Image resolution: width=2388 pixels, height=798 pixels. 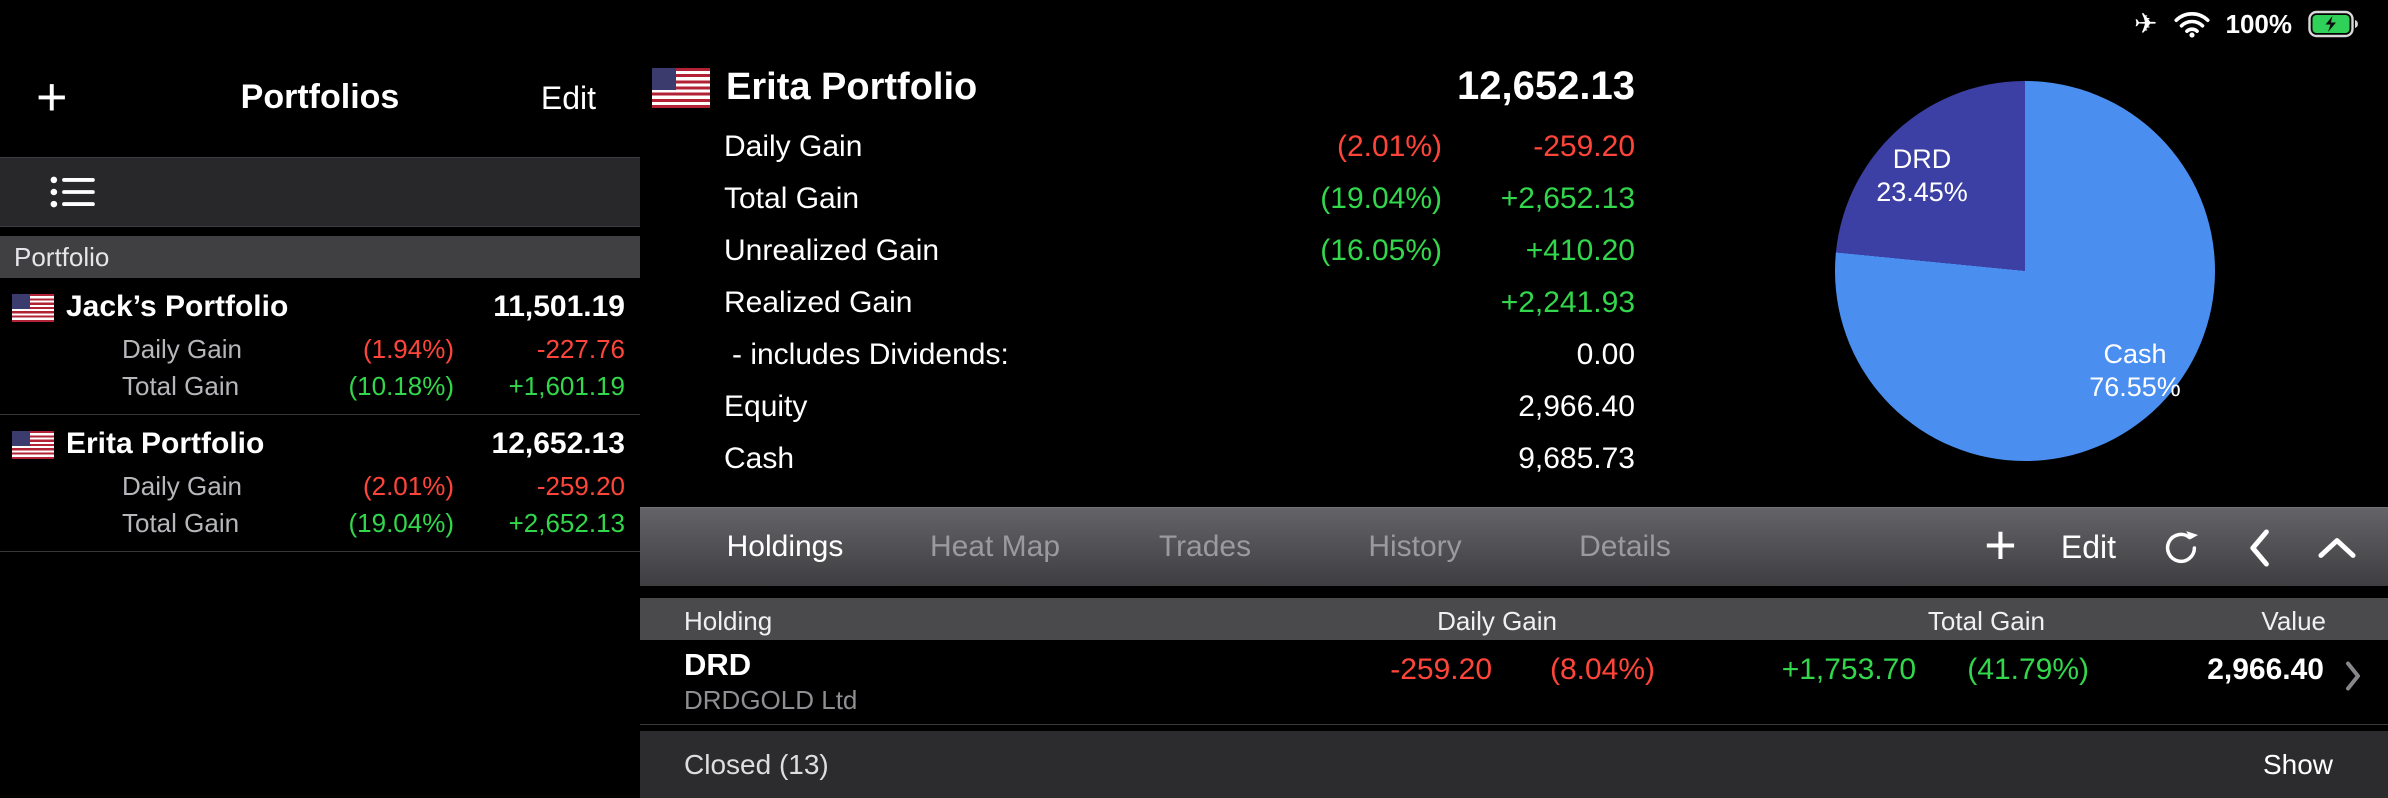 I want to click on stat-label: - includes Dividends:, so click(x=870, y=354).